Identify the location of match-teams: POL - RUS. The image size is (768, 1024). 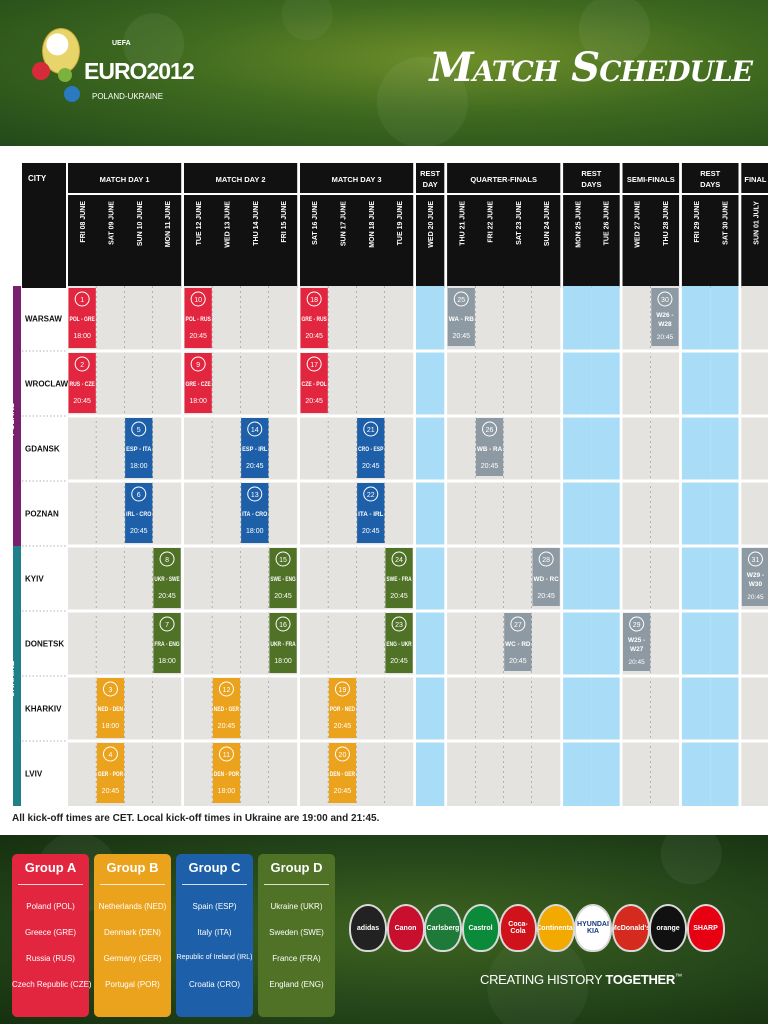
(198, 320).